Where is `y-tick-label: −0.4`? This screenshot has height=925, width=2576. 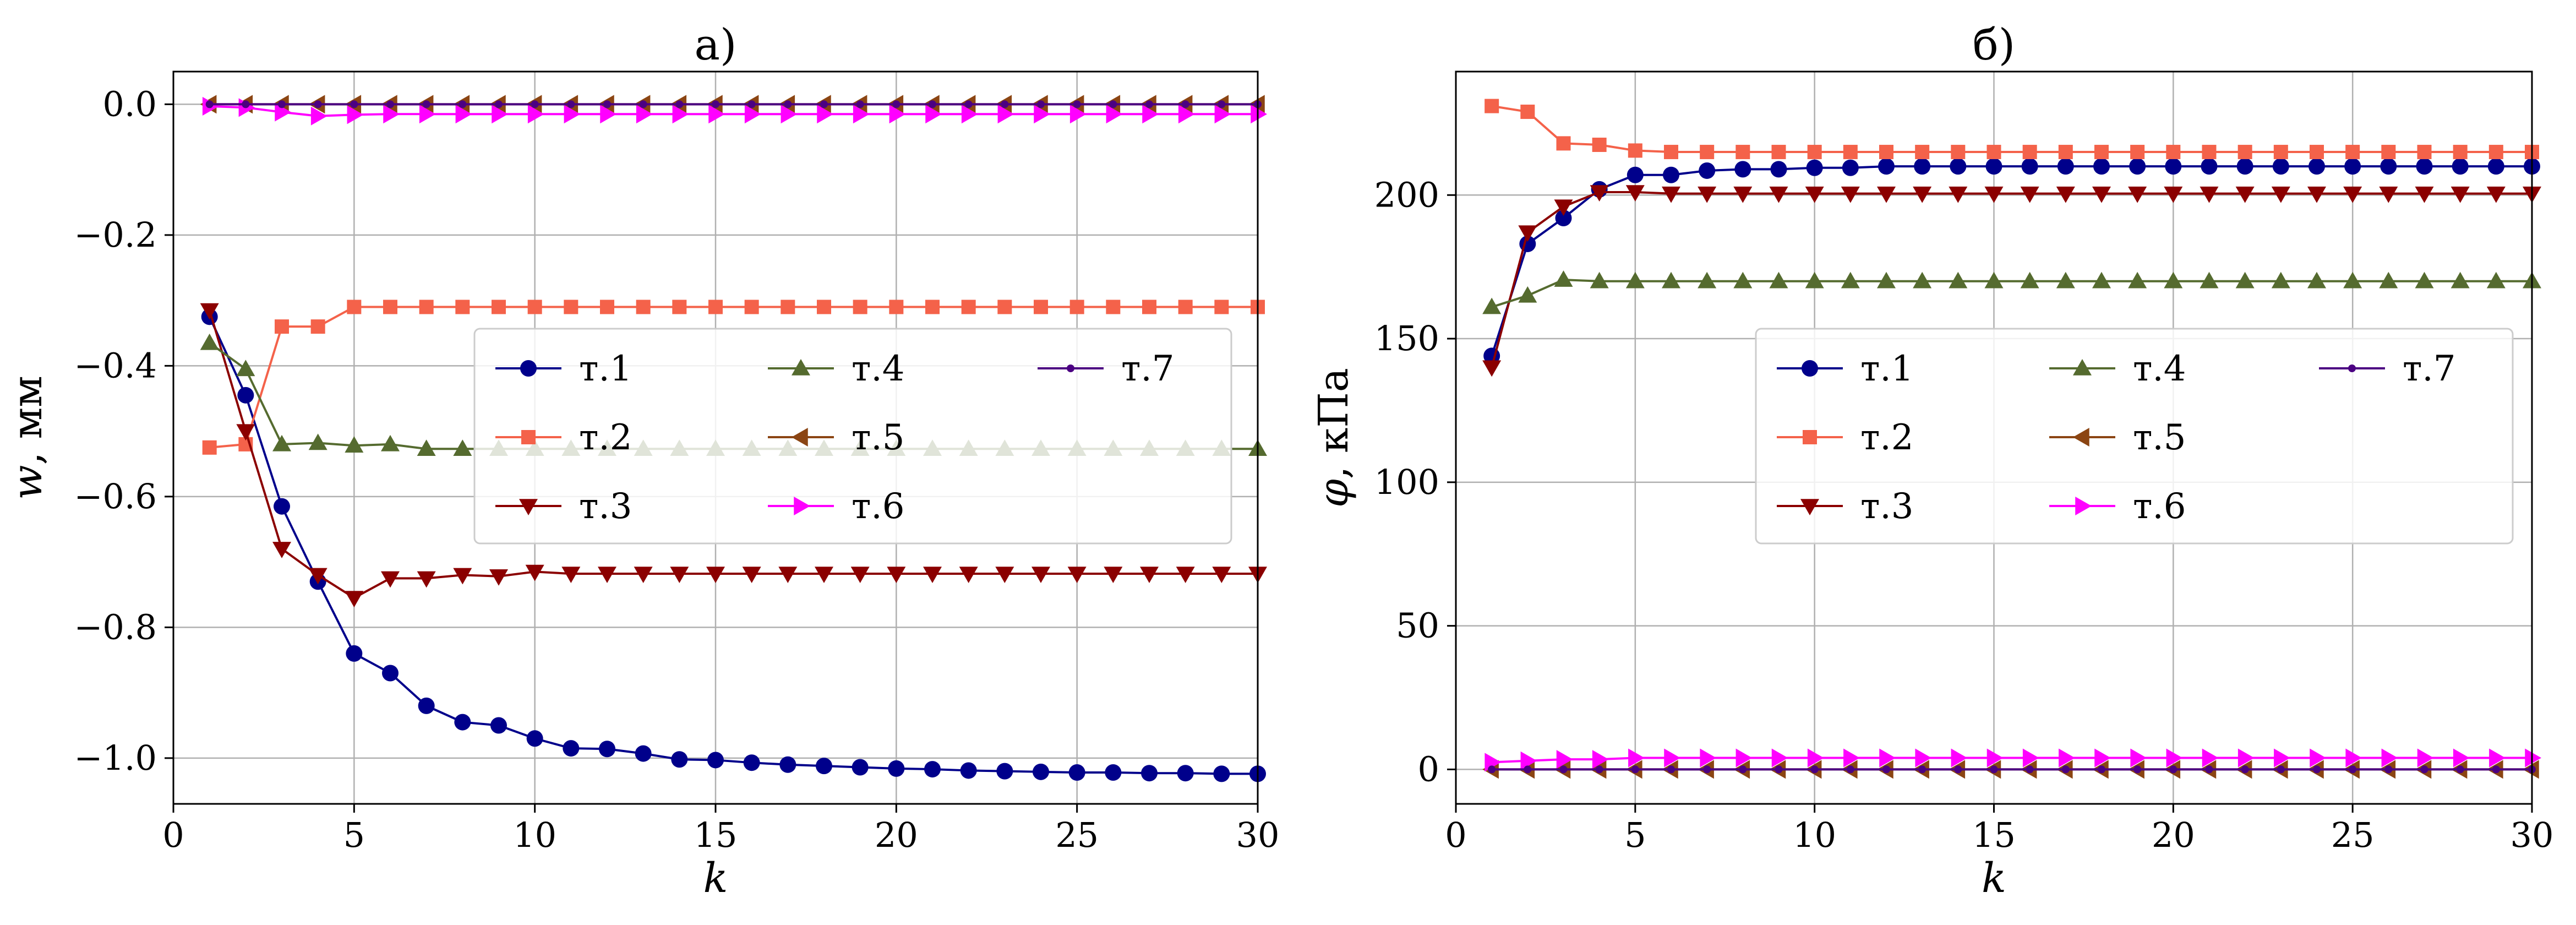
y-tick-label: −0.4 is located at coordinates (115, 365).